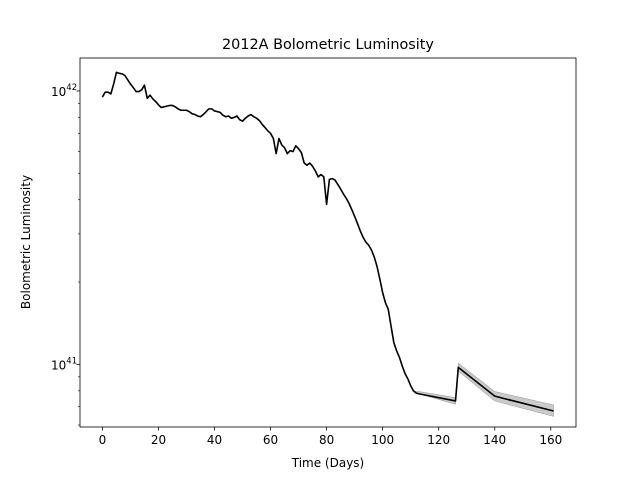 The image size is (640, 484). What do you see at coordinates (65, 254) in the screenshot?
I see `y-axis-ticks: 1041 1042` at bounding box center [65, 254].